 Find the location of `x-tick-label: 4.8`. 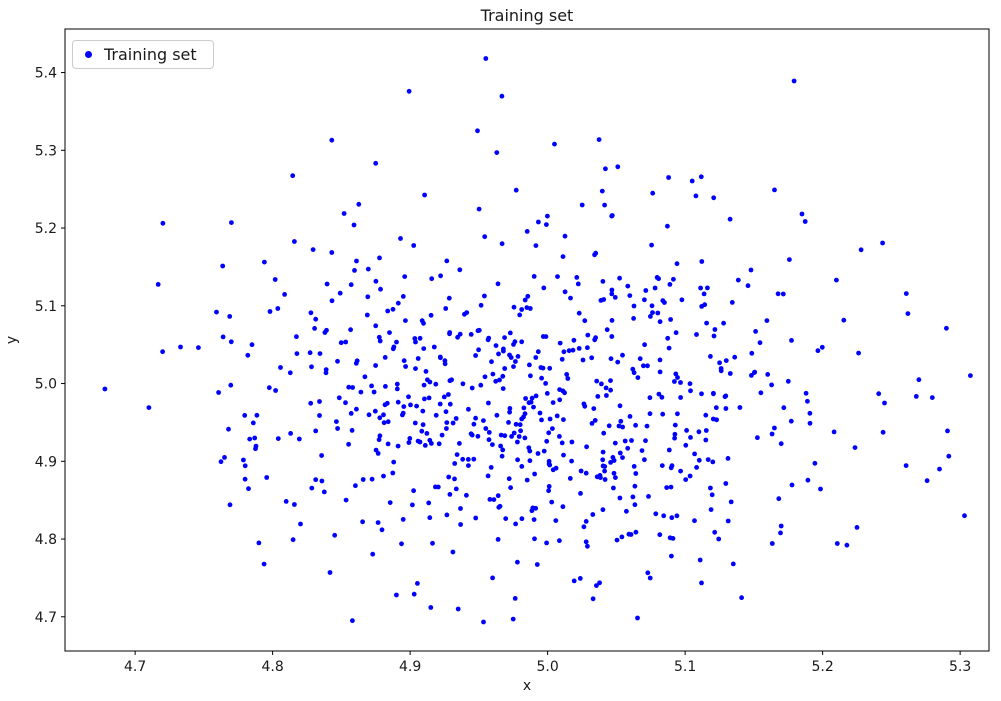

x-tick-label: 4.8 is located at coordinates (272, 667).